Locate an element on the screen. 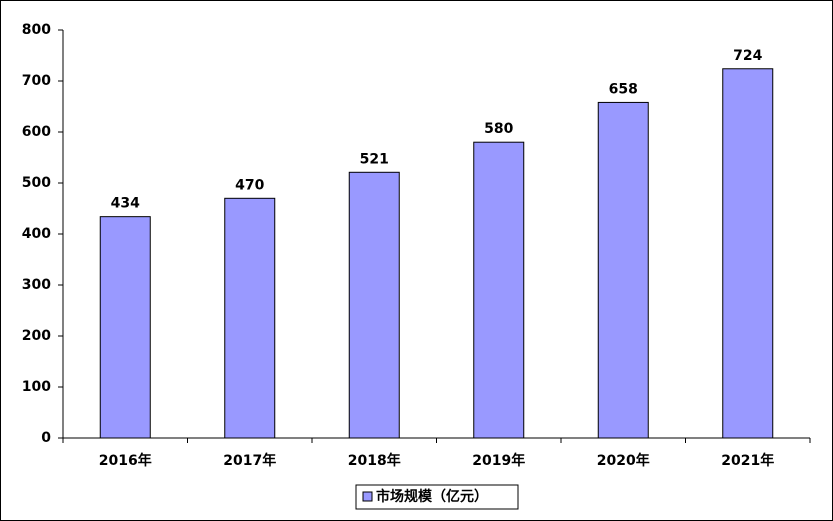 The width and height of the screenshot is (833, 521). data-label: 658 is located at coordinates (623, 89).